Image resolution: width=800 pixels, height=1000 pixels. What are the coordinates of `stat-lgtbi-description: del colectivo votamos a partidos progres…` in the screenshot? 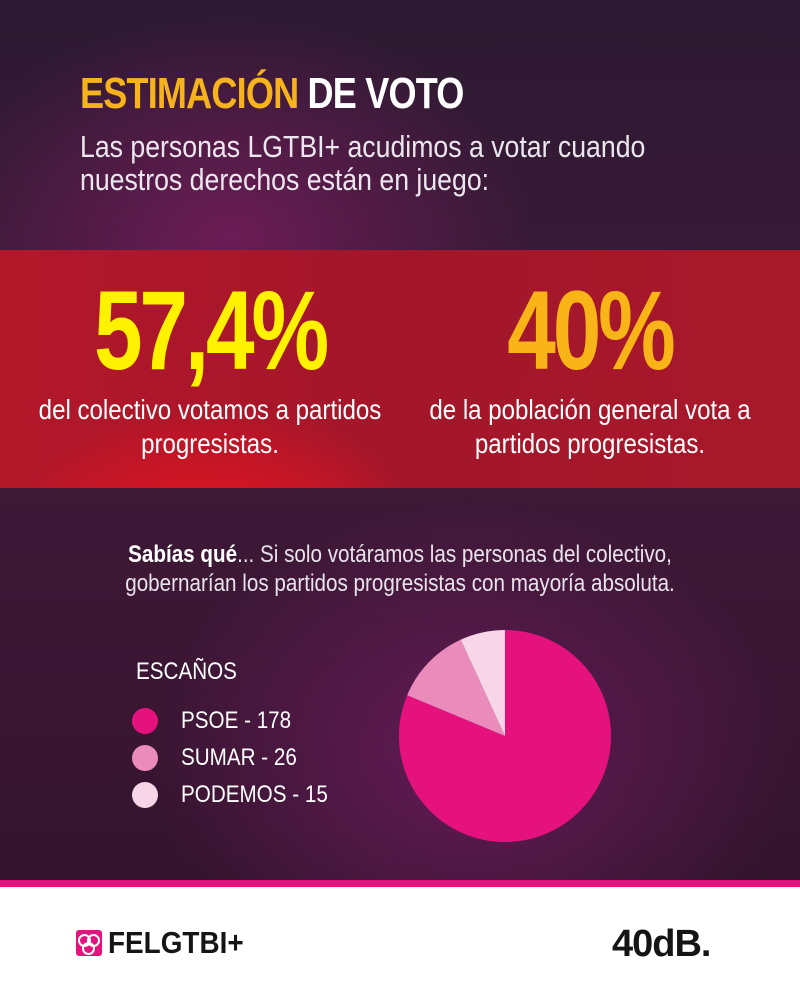 It's located at (210, 426).